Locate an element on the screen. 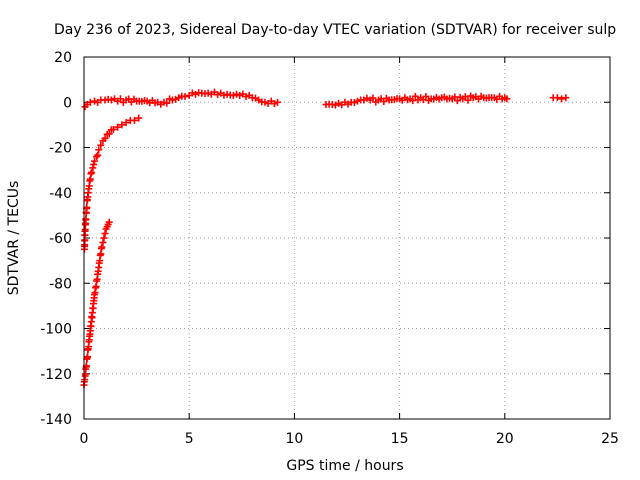 Image resolution: width=640 pixels, height=480 pixels. x-tick-label: 5 is located at coordinates (189, 439).